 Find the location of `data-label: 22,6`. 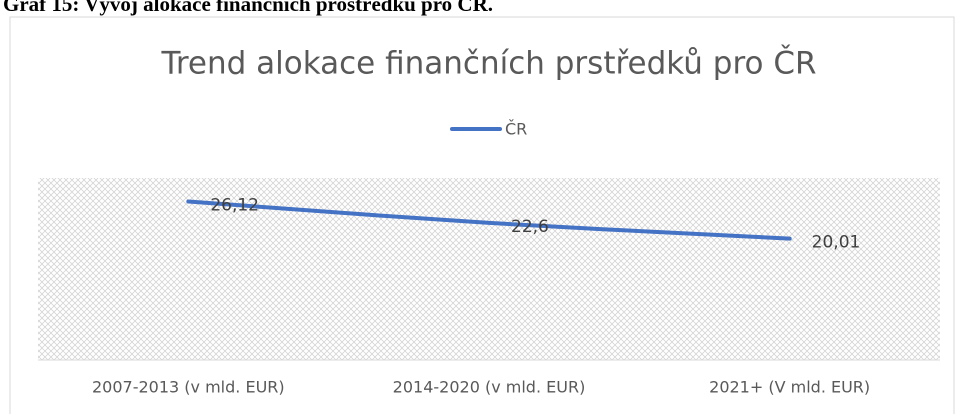

data-label: 22,6 is located at coordinates (530, 227).